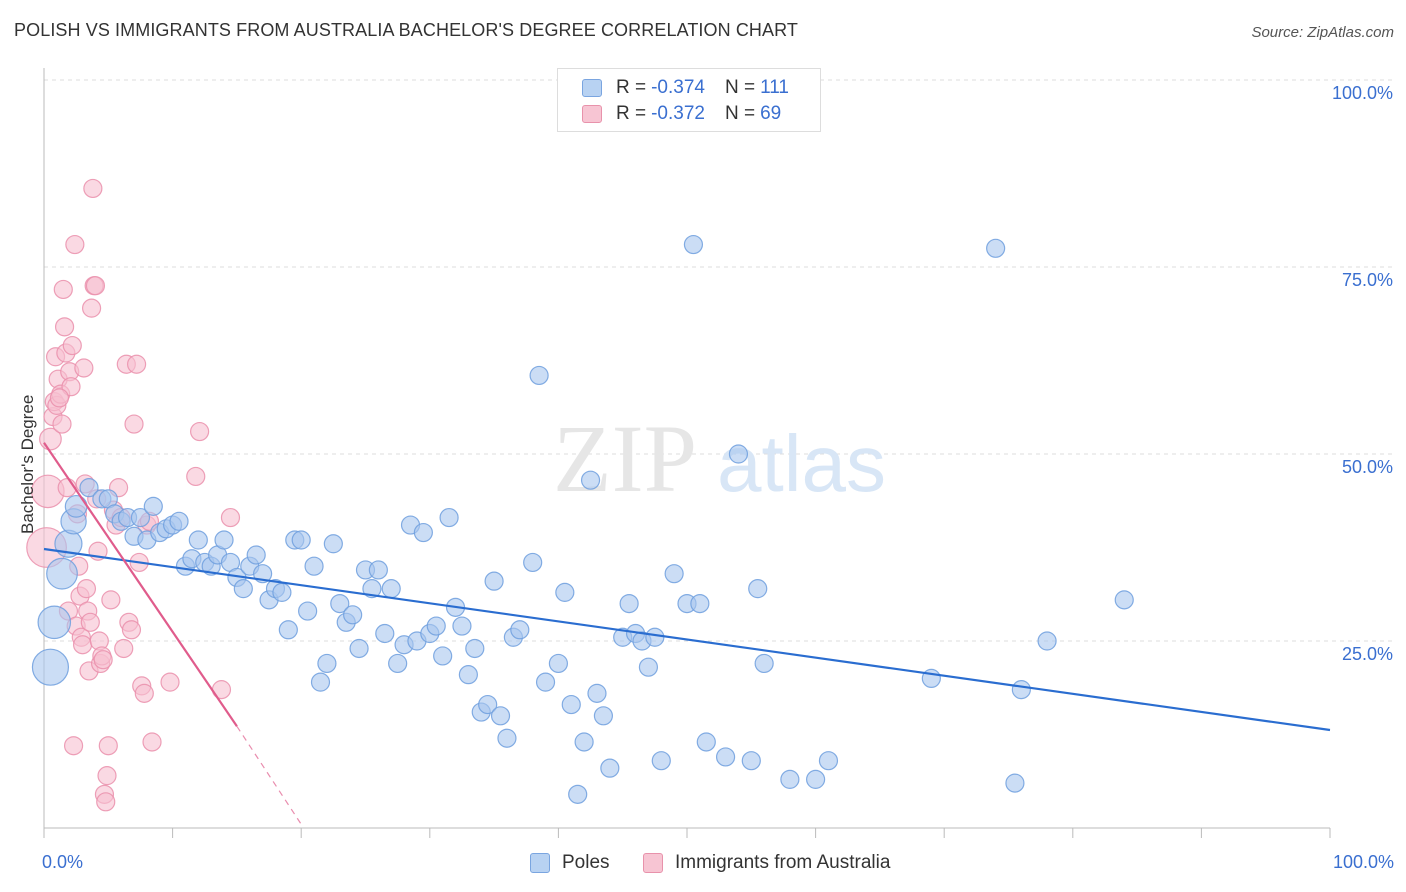 This screenshot has width=1406, height=892. I want to click on legend-row-poles: R = -0.374 N = 111, so click(685, 88).